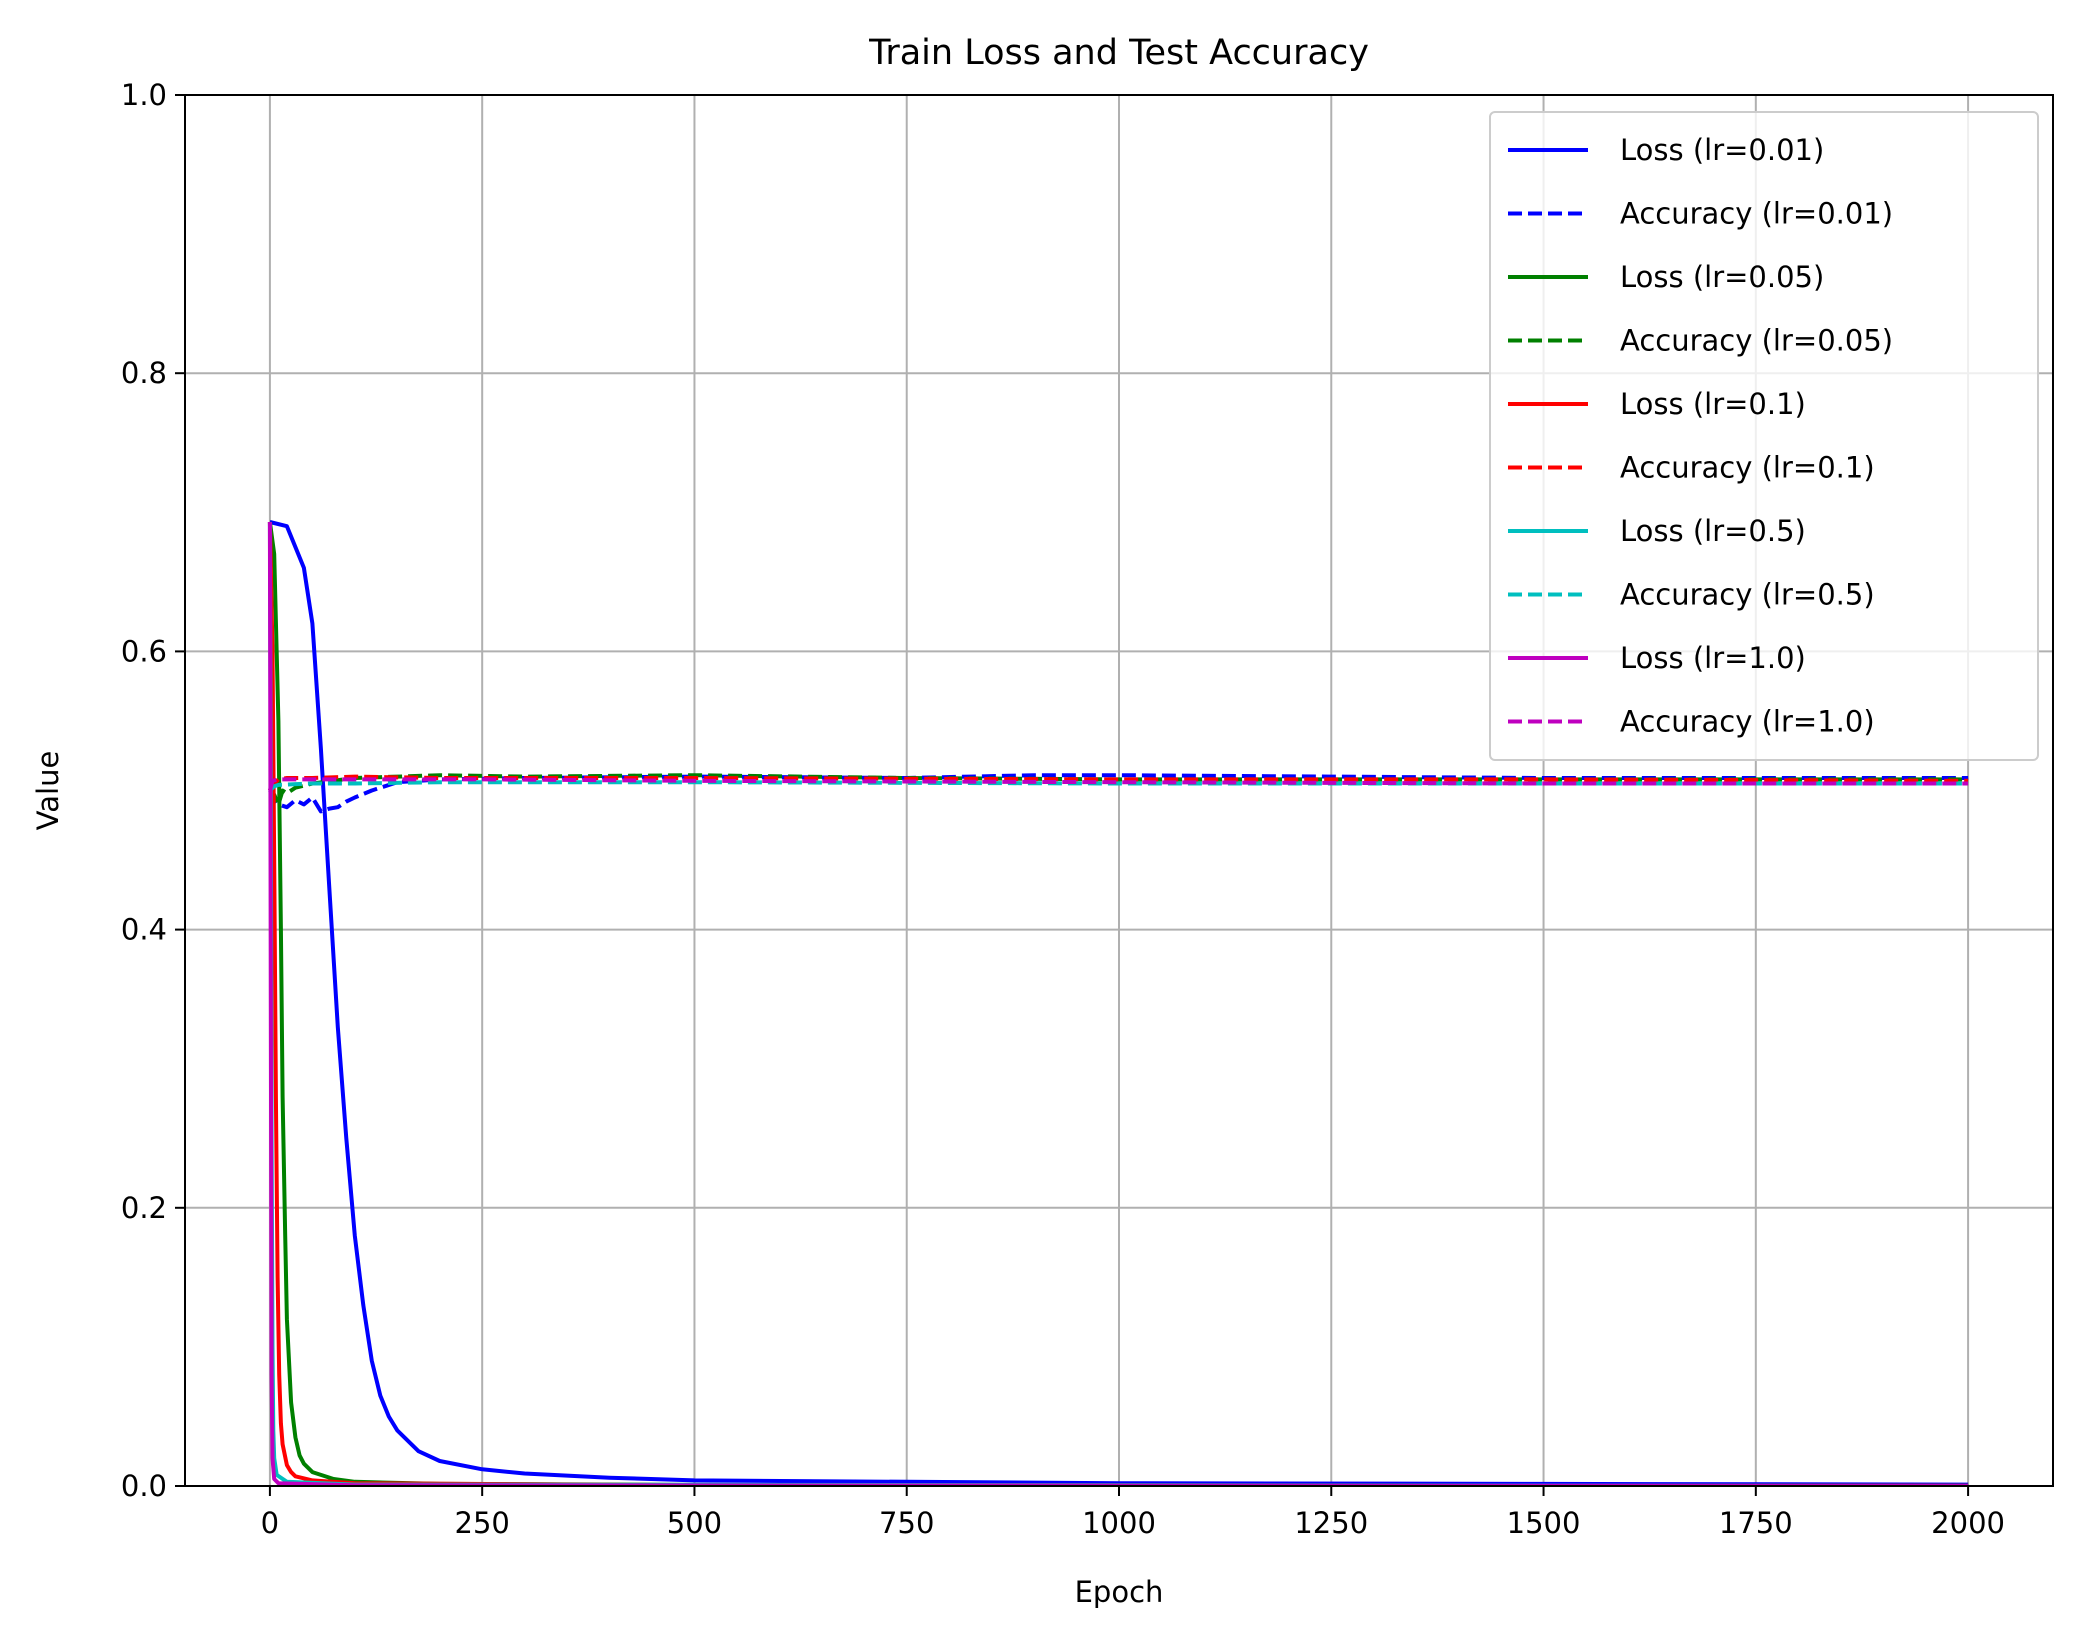 The image size is (2074, 1638). Describe the element at coordinates (48, 791) in the screenshot. I see `y-axis-label: Value` at that location.